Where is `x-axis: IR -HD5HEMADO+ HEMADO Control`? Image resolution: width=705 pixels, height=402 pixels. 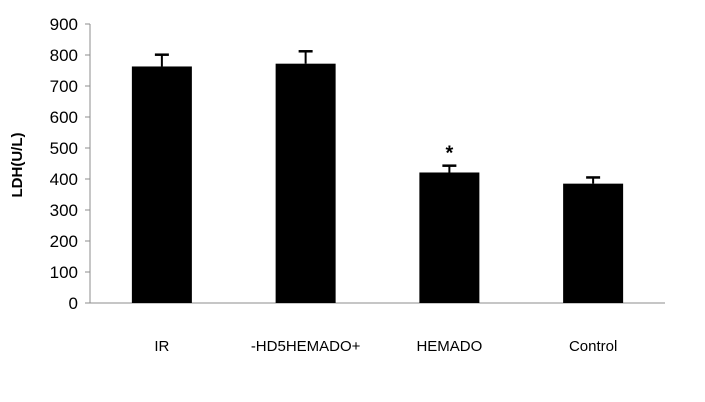 x-axis: IR -HD5HEMADO+ HEMADO Control is located at coordinates (377, 328).